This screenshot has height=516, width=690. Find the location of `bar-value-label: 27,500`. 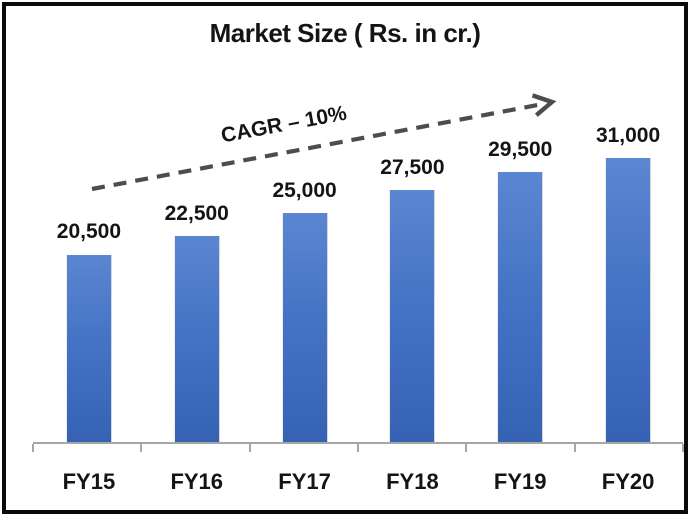

bar-value-label: 27,500 is located at coordinates (412, 168).